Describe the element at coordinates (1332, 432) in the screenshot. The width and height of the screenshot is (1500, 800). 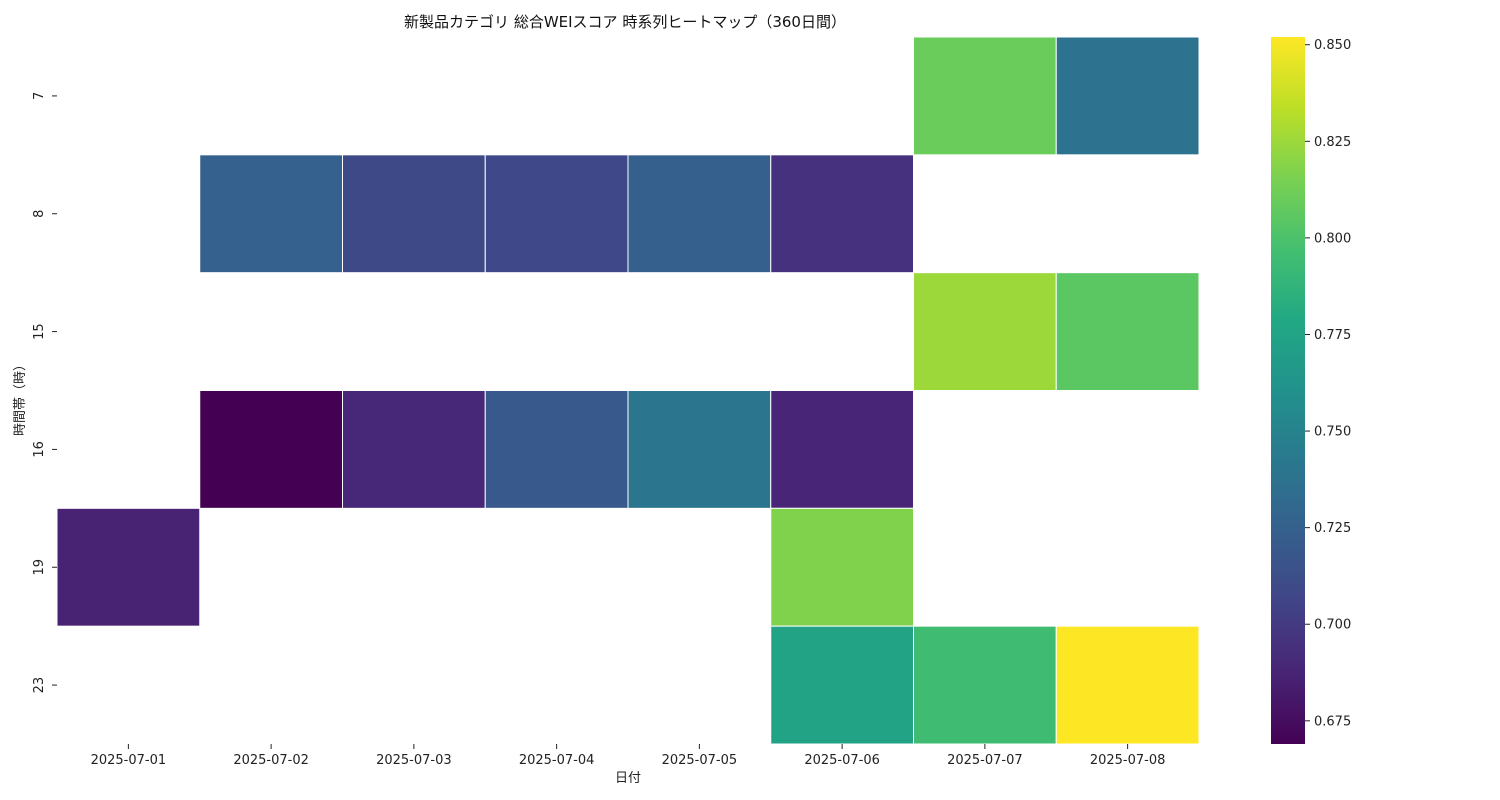
I see `colorbar-tick-label: 0.750` at that location.